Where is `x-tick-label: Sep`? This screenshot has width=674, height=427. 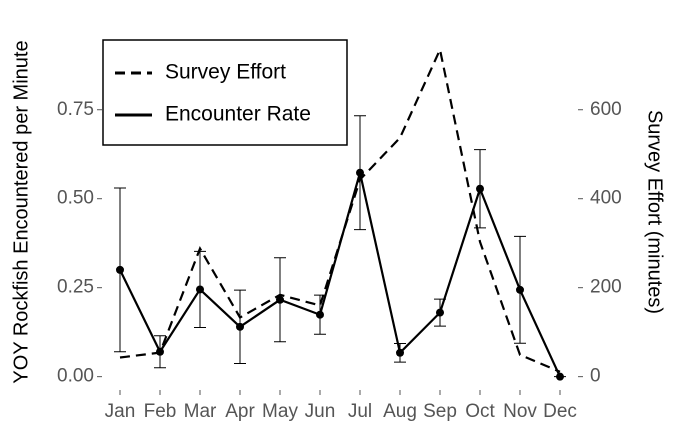
x-tick-label: Sep is located at coordinates (440, 411).